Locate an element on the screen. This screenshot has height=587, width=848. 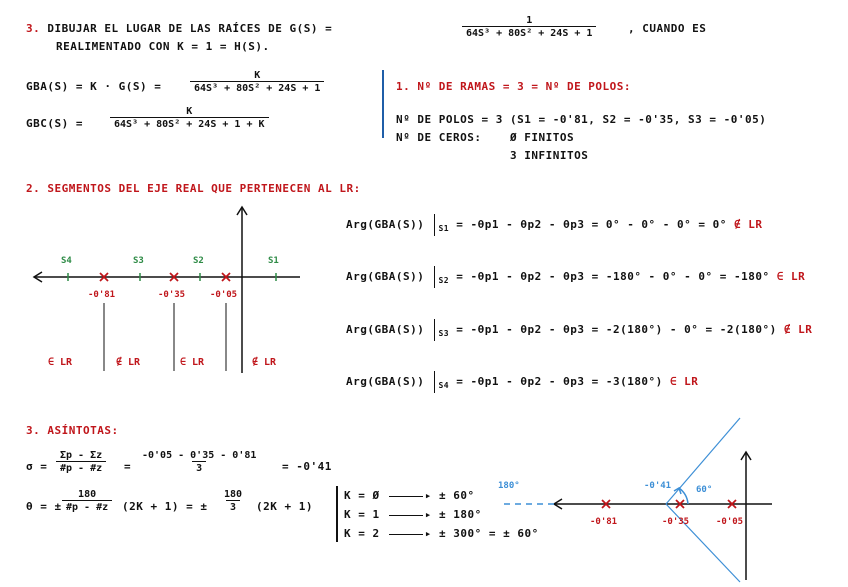
sigma-numerator: Σp - Σz is located at coordinates (81, 455).